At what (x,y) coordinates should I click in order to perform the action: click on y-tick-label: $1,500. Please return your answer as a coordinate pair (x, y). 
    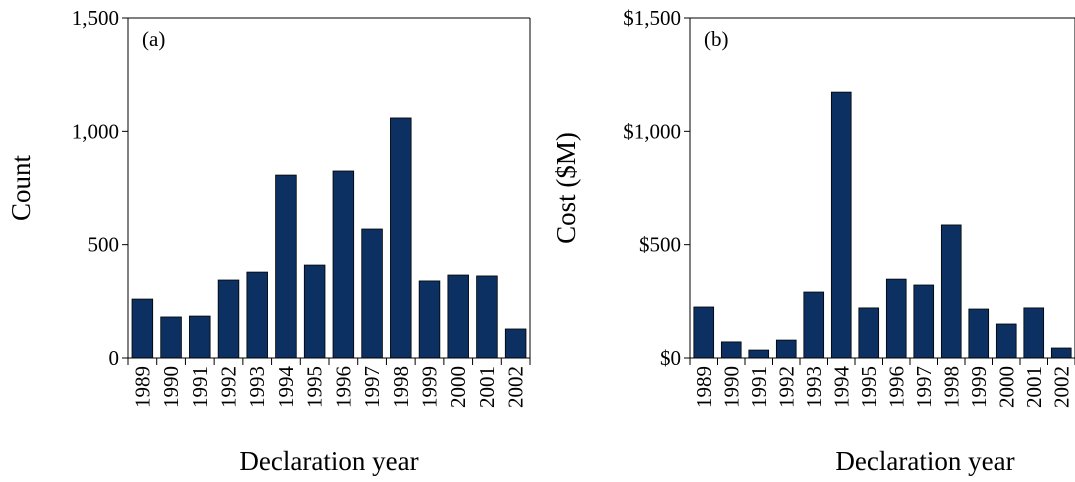
    Looking at the image, I should click on (652, 18).